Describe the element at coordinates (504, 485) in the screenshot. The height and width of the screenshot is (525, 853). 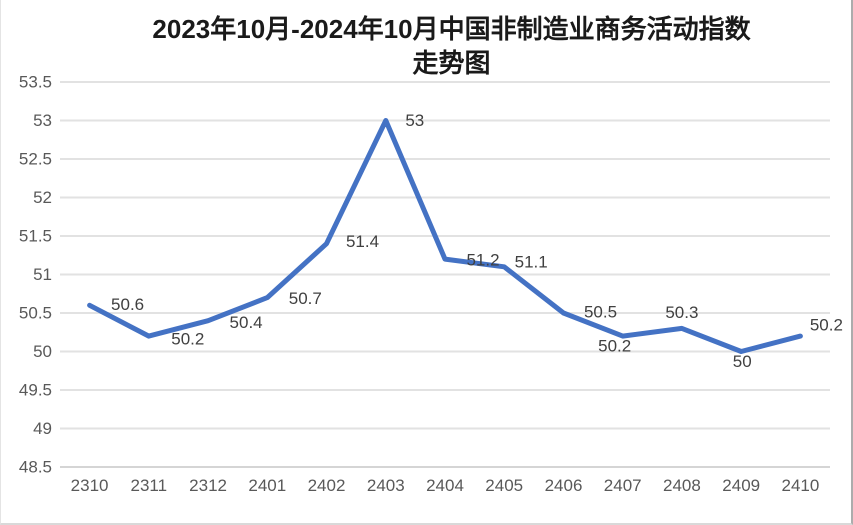
I see `x-tick-label: 2405` at that location.